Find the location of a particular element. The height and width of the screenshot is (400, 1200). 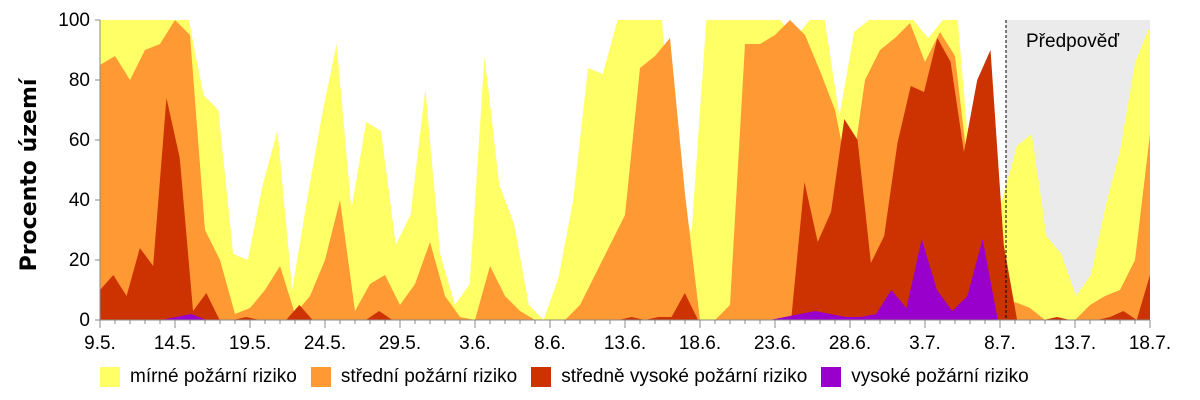

y-tick-label: 60 is located at coordinates (79, 140).